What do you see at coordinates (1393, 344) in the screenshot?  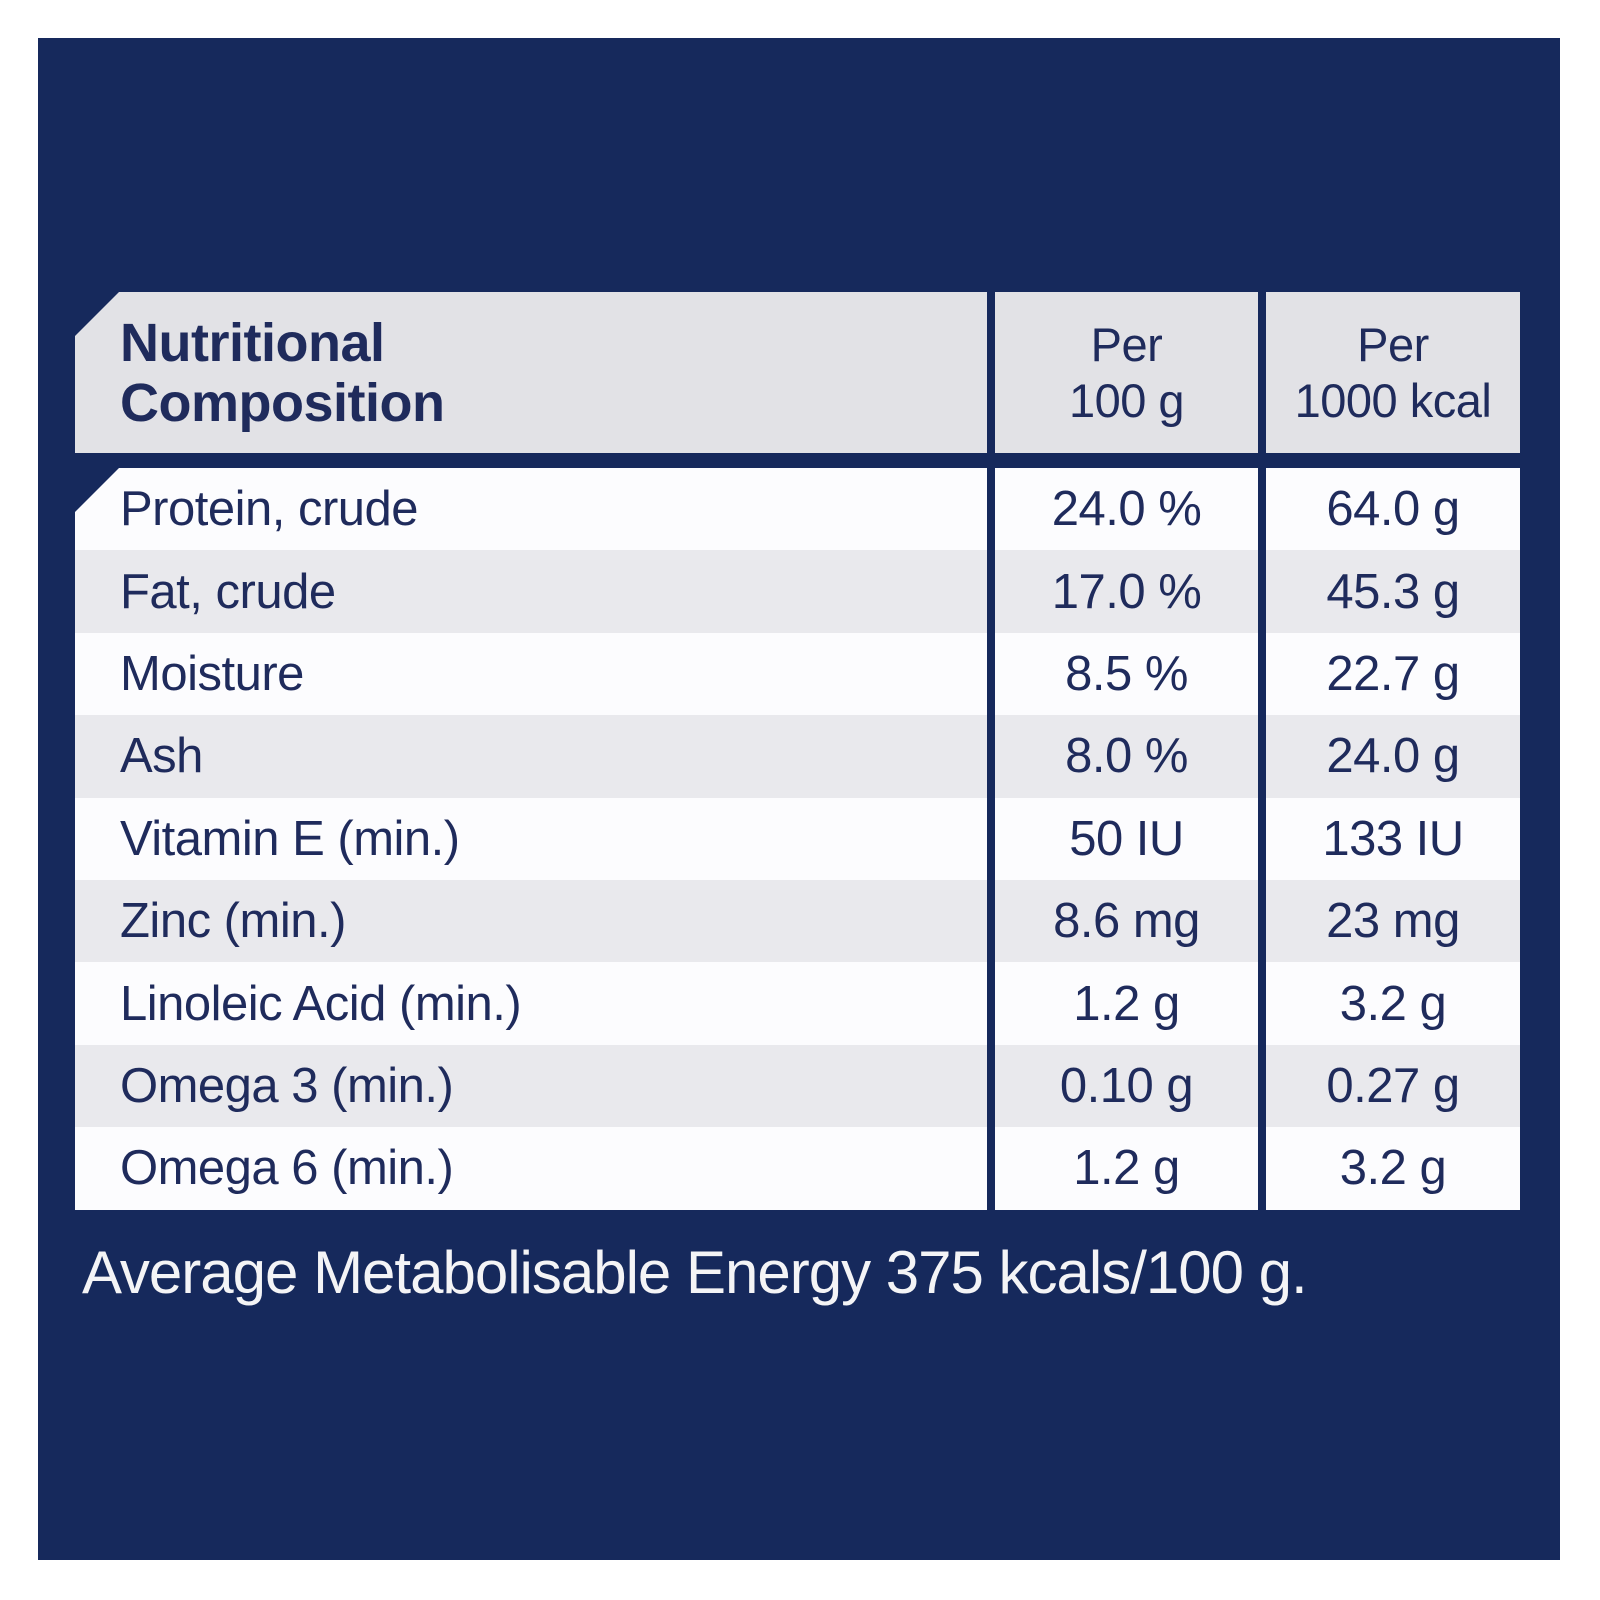 I see `per-1000kcal-line1: Per` at bounding box center [1393, 344].